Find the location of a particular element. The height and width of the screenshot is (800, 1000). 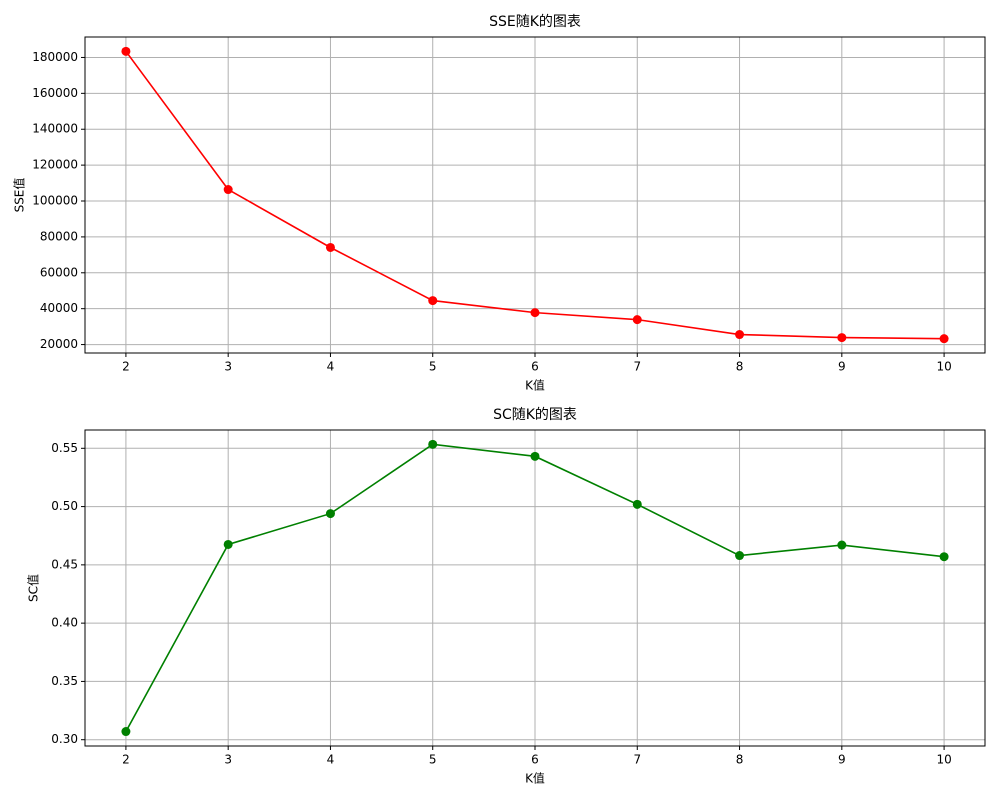

y-tick-label: 0.40 is located at coordinates (64, 623).